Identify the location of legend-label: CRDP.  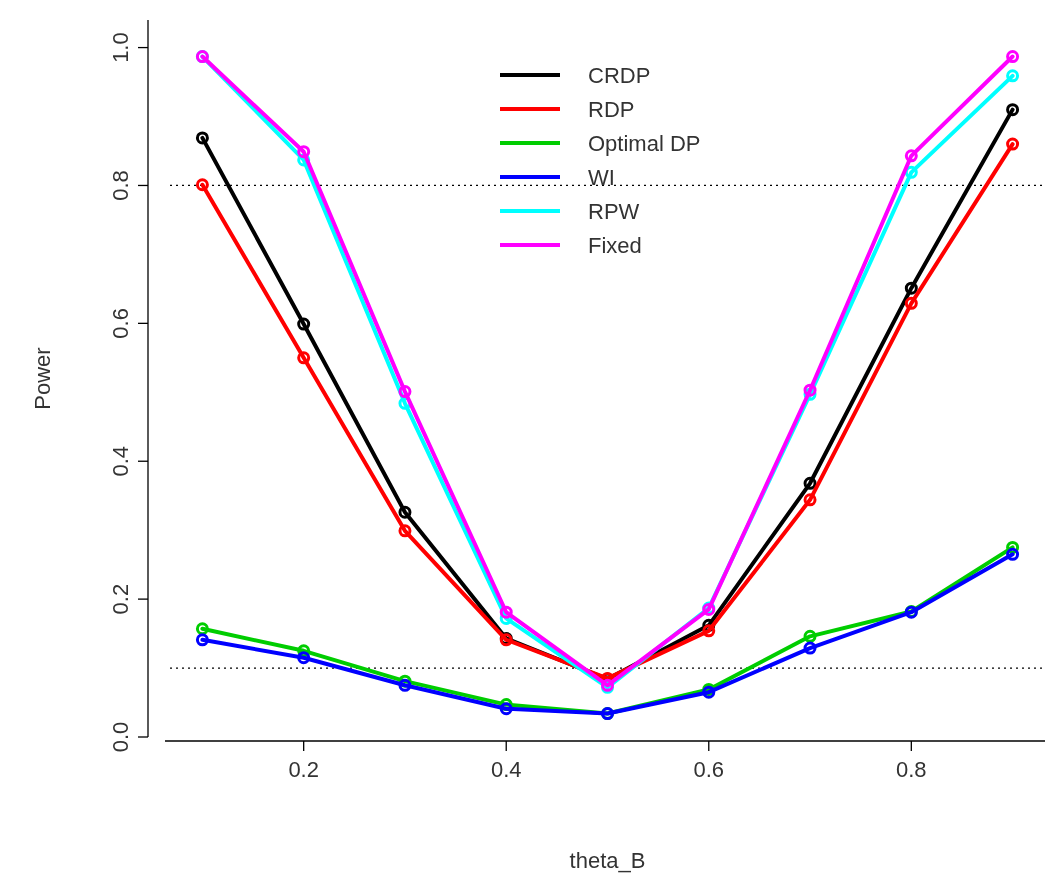
(619, 75).